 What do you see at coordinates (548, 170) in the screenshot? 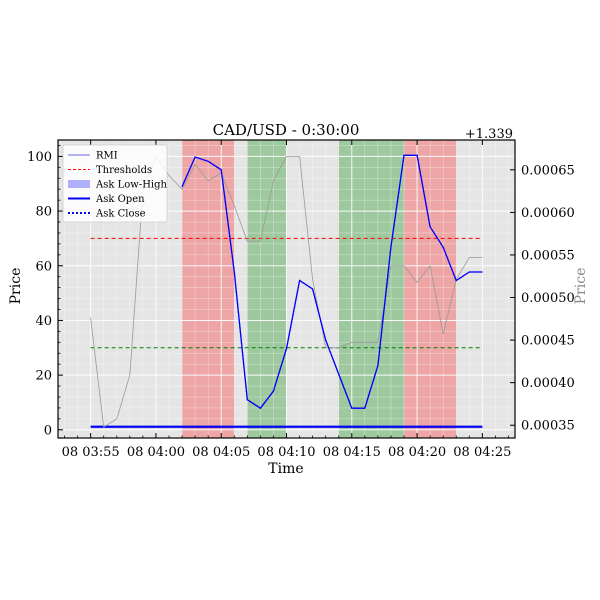
I see `y-tick-label-right: 0.00065` at bounding box center [548, 170].